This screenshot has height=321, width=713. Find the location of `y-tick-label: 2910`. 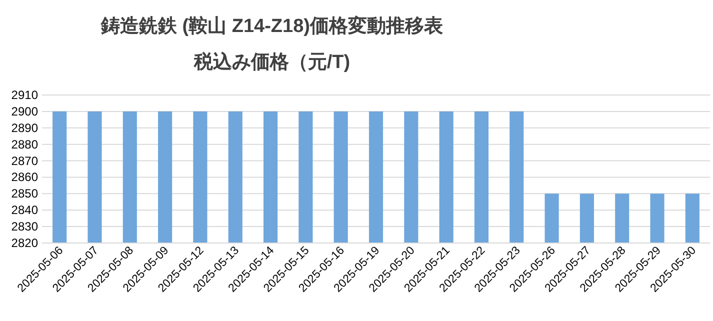

y-tick-label: 2910 is located at coordinates (24, 95).